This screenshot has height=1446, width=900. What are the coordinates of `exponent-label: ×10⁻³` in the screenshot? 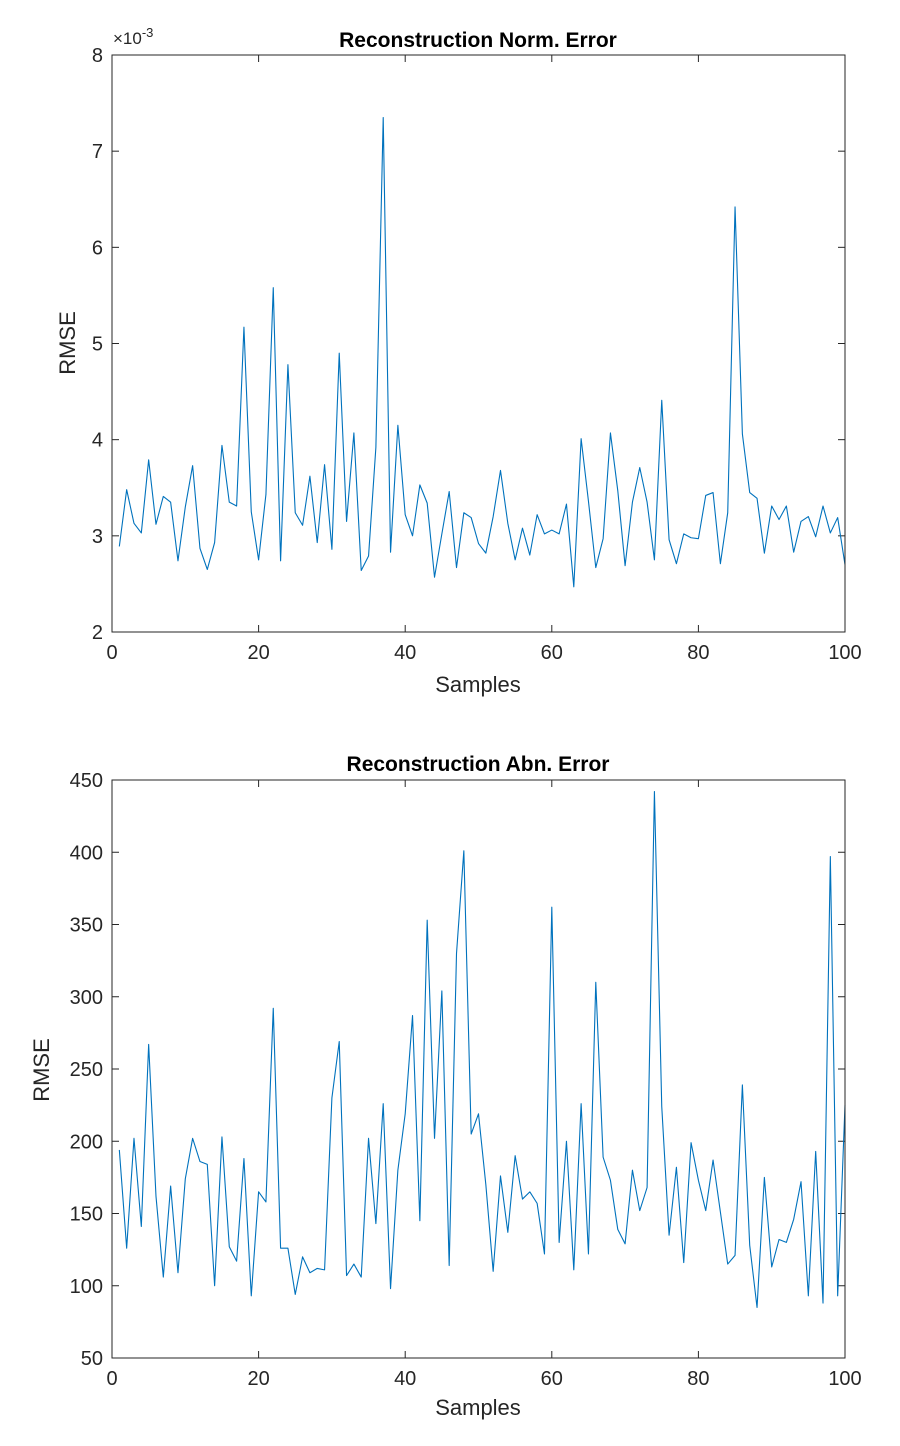 It's located at (133, 36).